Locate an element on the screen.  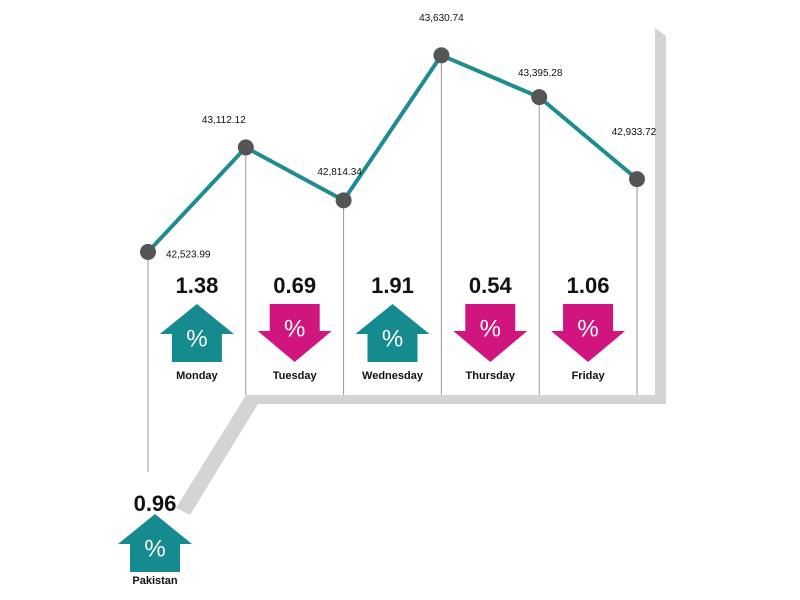
value-label: 42,933.72 is located at coordinates (634, 132).